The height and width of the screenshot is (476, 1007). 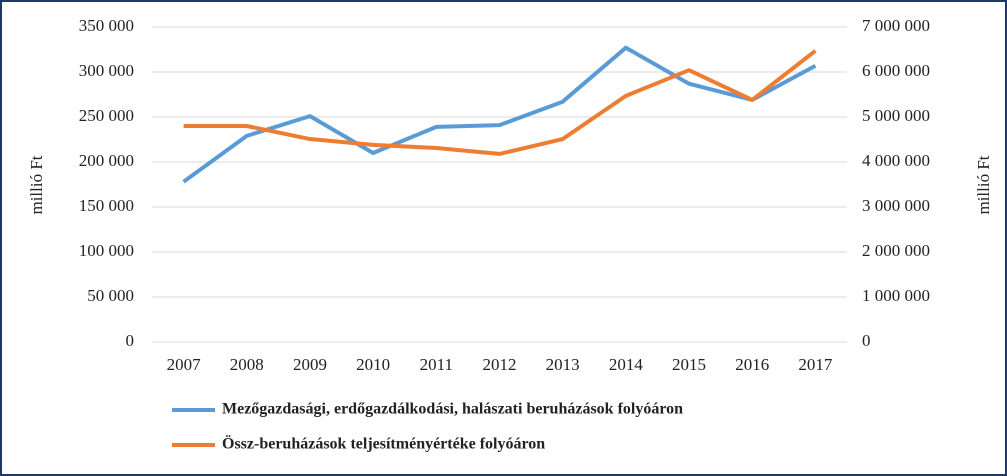 I want to click on x-tick-label: 2015, so click(x=689, y=364).